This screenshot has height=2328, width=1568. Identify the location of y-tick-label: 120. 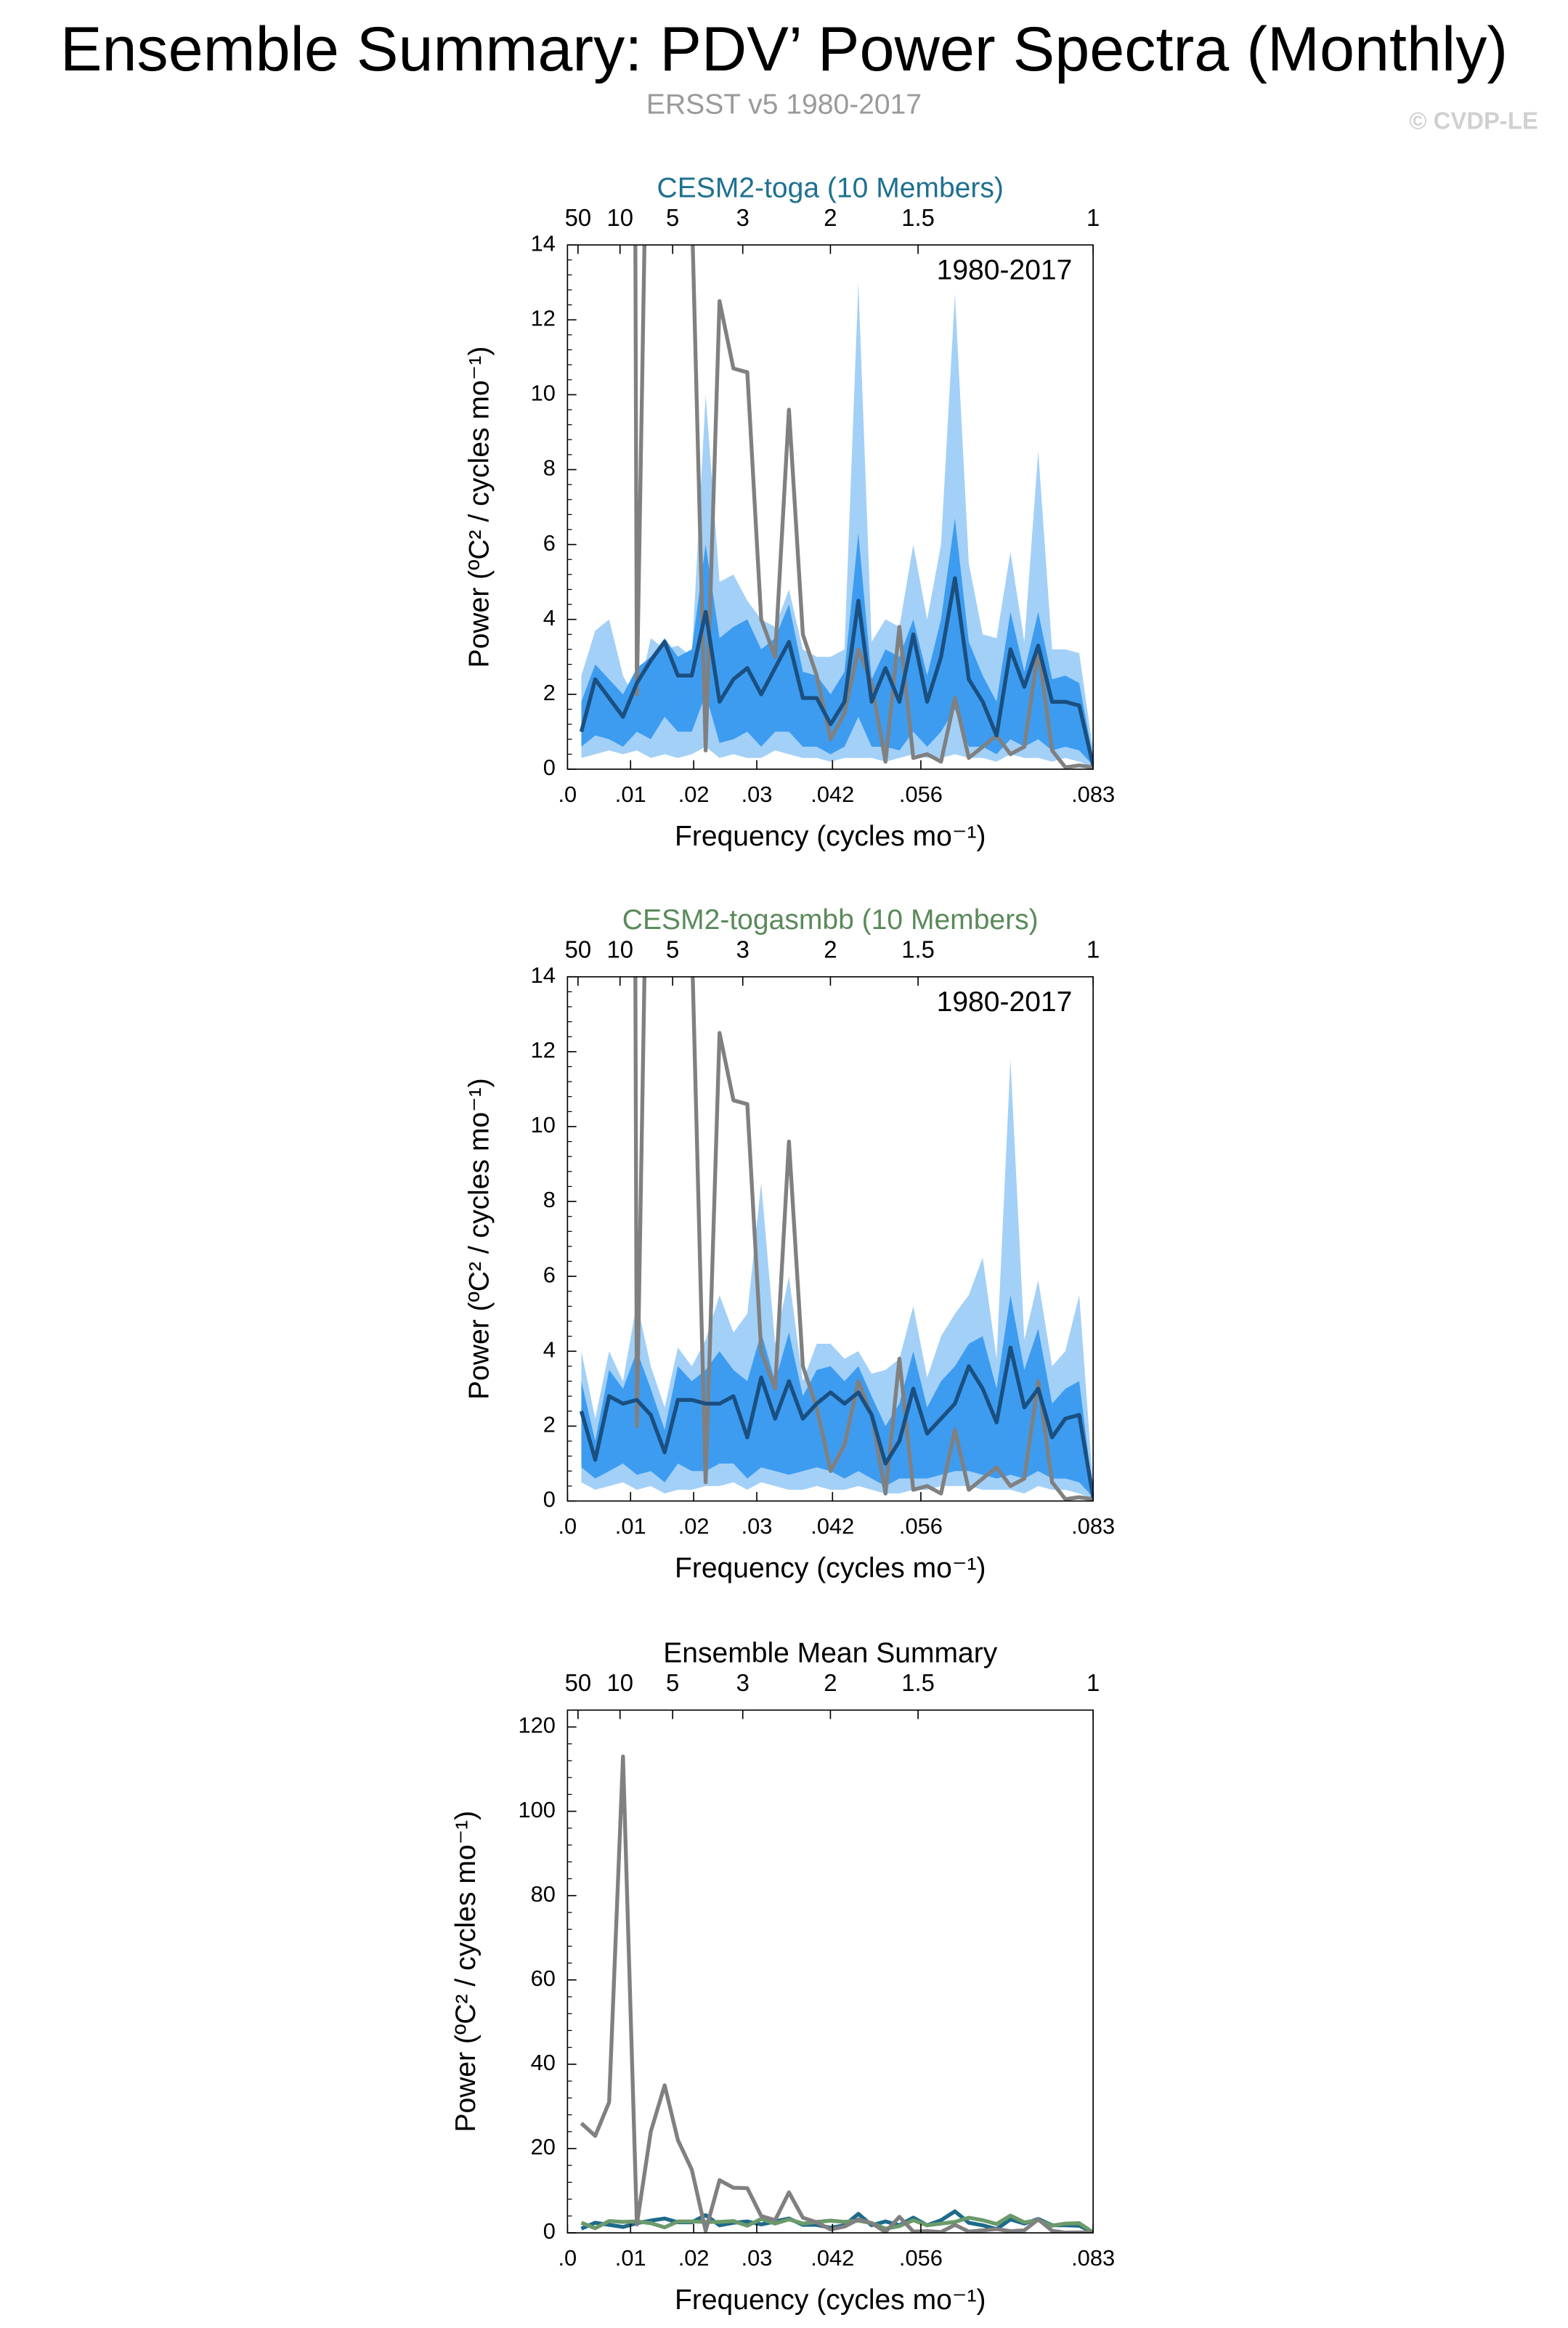
(536, 1725).